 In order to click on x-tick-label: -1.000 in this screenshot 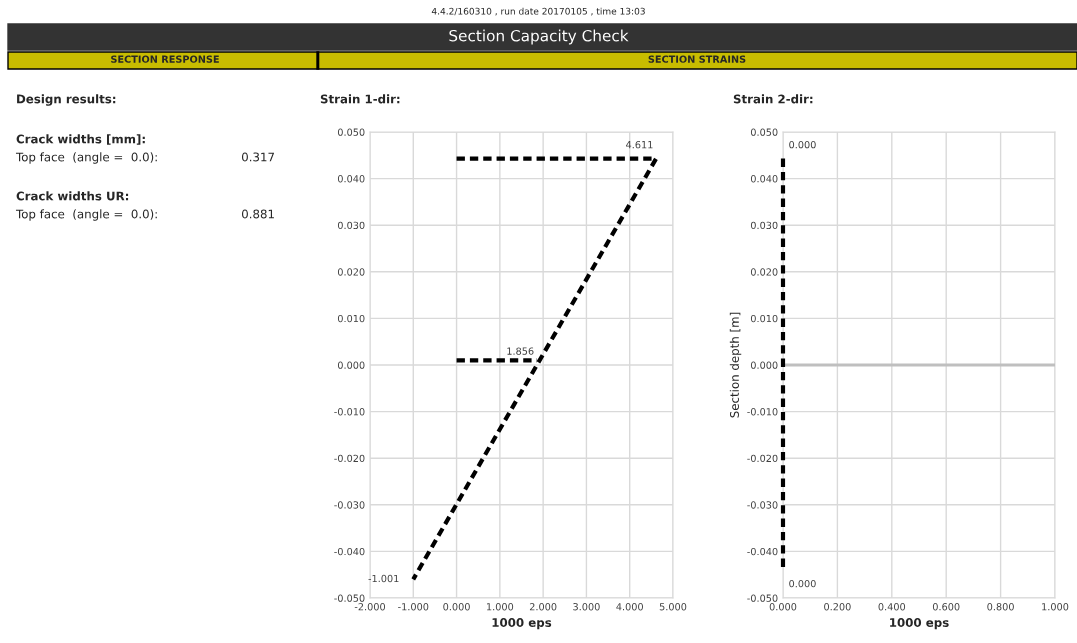, I will do `click(413, 607)`.